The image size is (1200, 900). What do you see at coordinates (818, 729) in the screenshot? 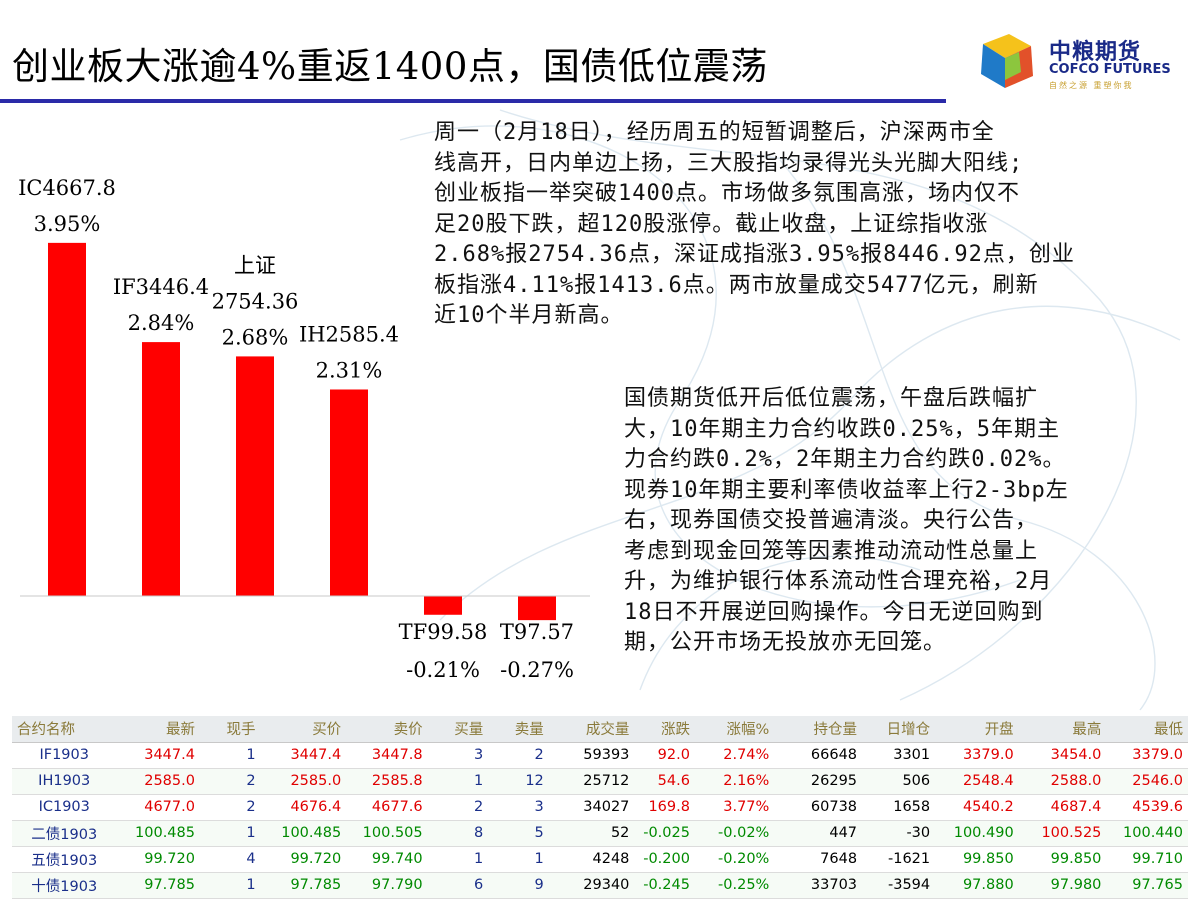
I see `column-header: 持仓量` at bounding box center [818, 729].